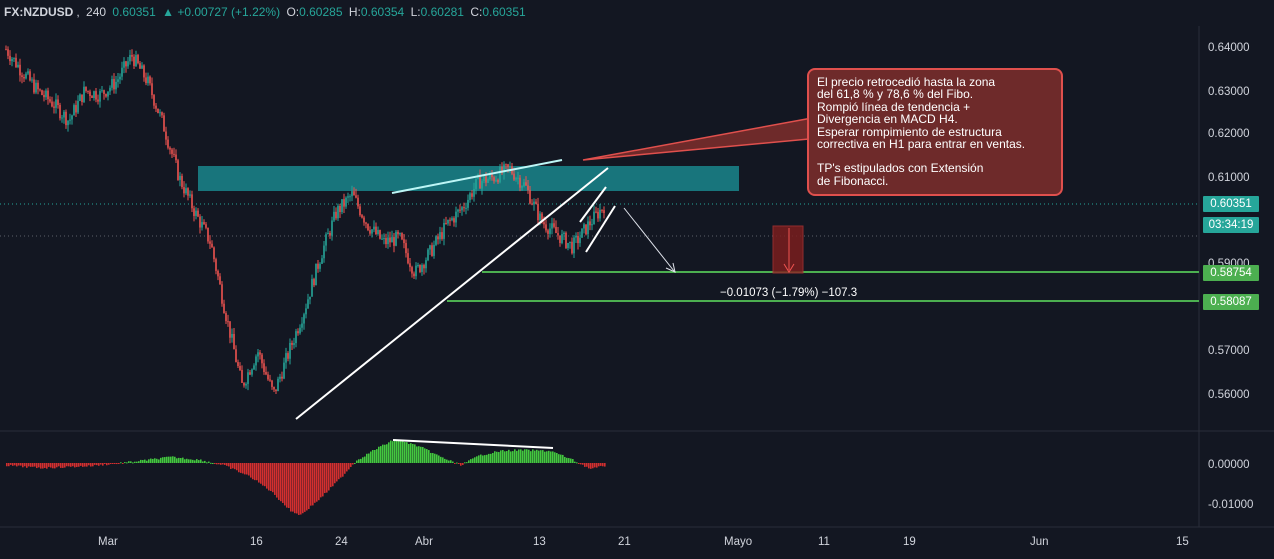 Image resolution: width=1274 pixels, height=559 pixels. Describe the element at coordinates (1229, 134) in the screenshot. I see `y-tick: 0.62000` at that location.